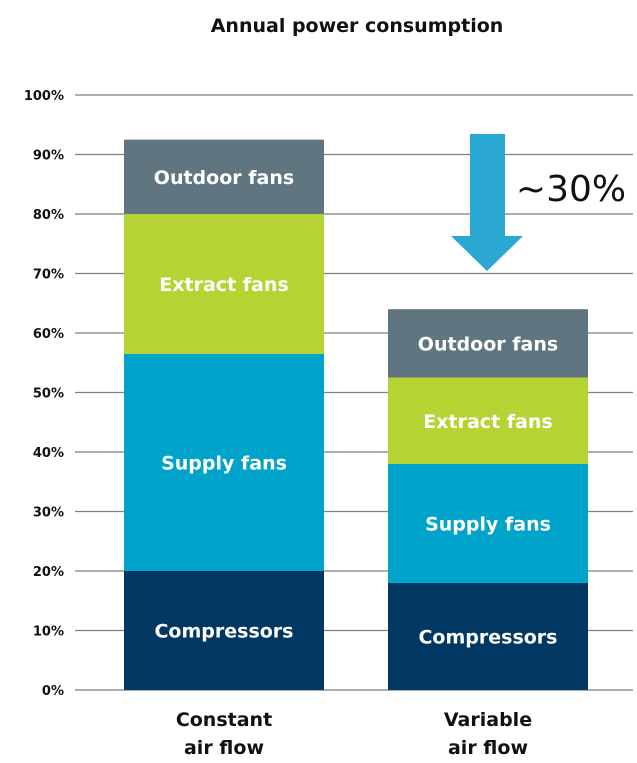 This screenshot has height=763, width=637. What do you see at coordinates (488, 720) in the screenshot?
I see `x-category-label: Variable` at bounding box center [488, 720].